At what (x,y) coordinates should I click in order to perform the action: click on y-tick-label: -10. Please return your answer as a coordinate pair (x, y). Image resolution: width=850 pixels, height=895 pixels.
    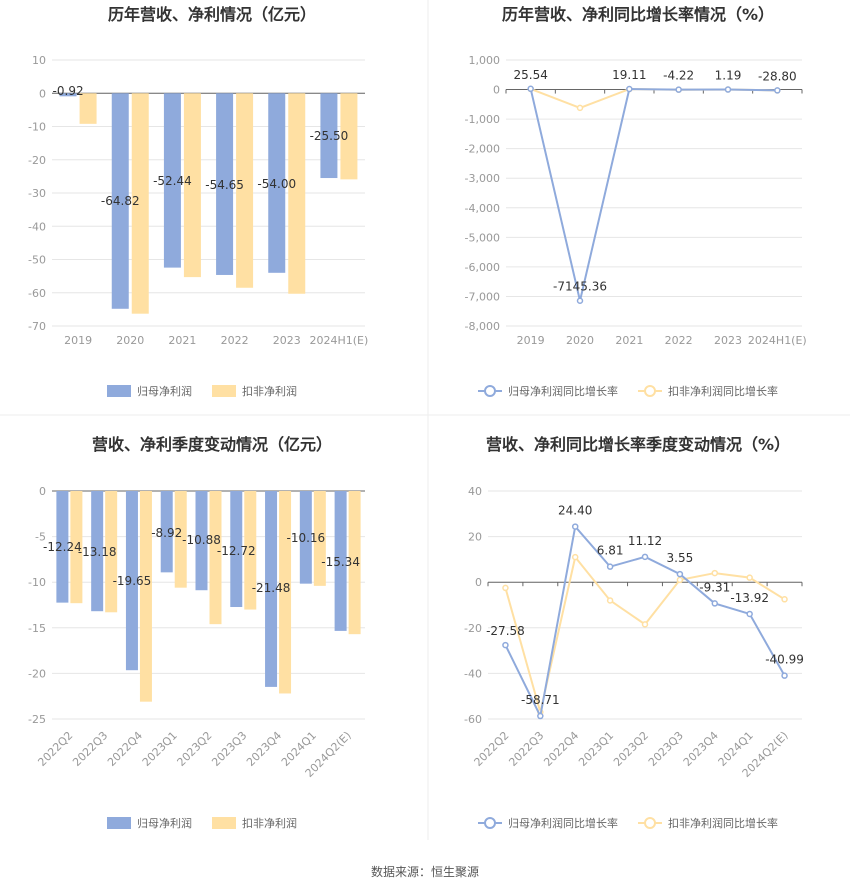
    Looking at the image, I should click on (37, 127).